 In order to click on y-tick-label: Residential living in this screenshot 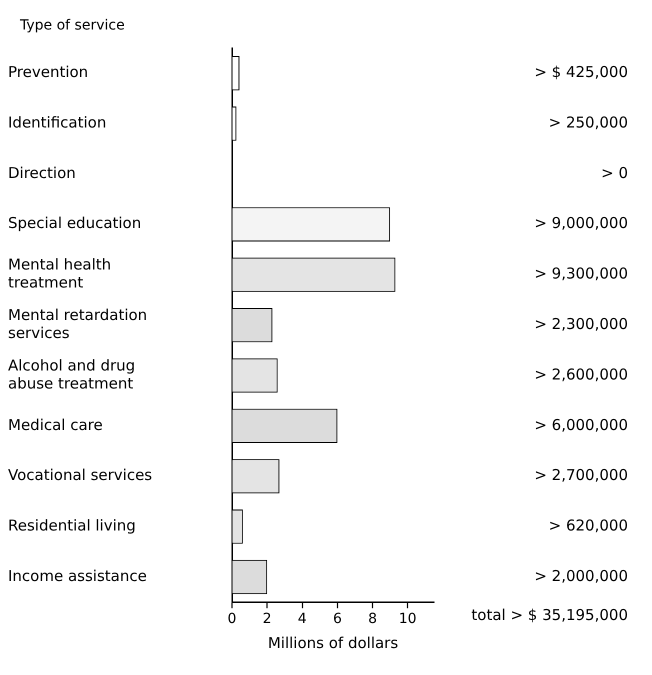, I will do `click(72, 525)`.